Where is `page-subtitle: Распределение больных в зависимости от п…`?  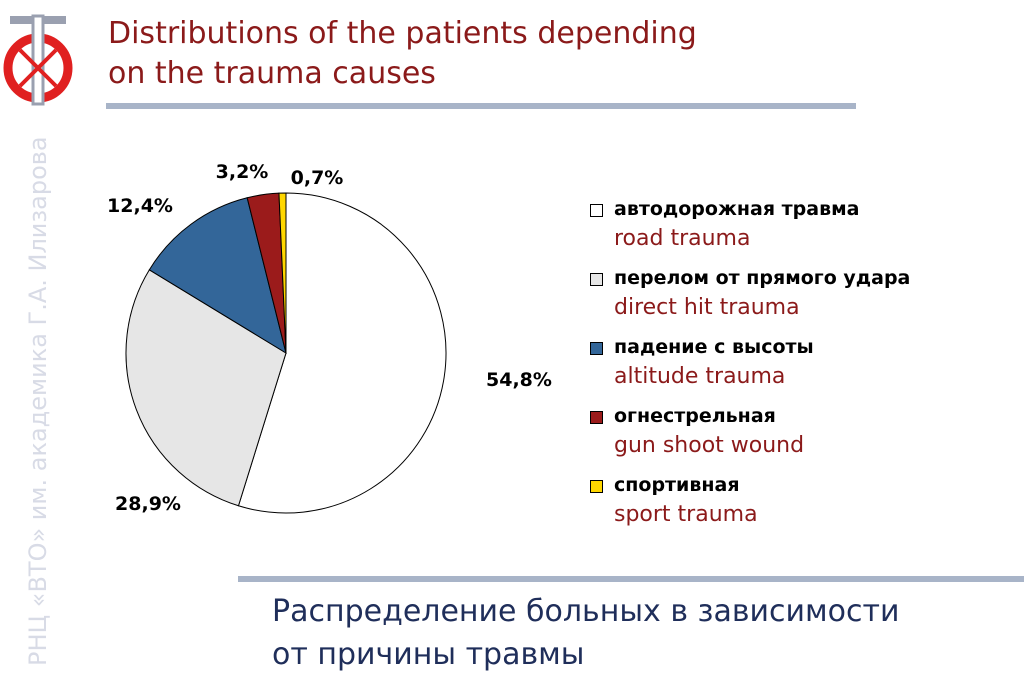 page-subtitle: Распределение больных в зависимости от п… is located at coordinates (642, 633).